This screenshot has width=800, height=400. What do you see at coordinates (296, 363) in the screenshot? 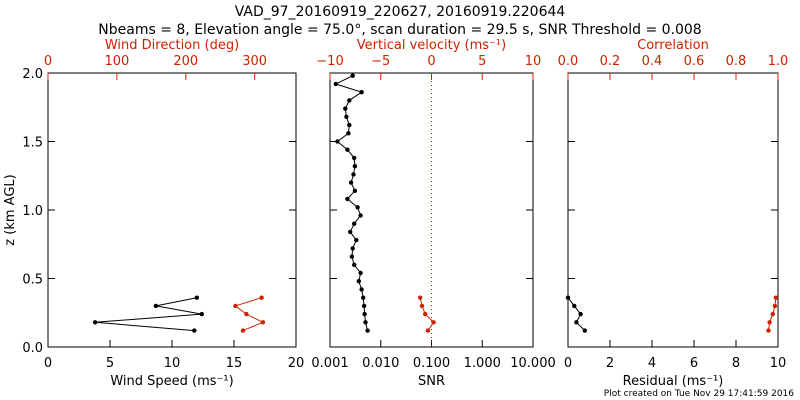
I see `bottom-tick-label: 20` at bounding box center [296, 363].